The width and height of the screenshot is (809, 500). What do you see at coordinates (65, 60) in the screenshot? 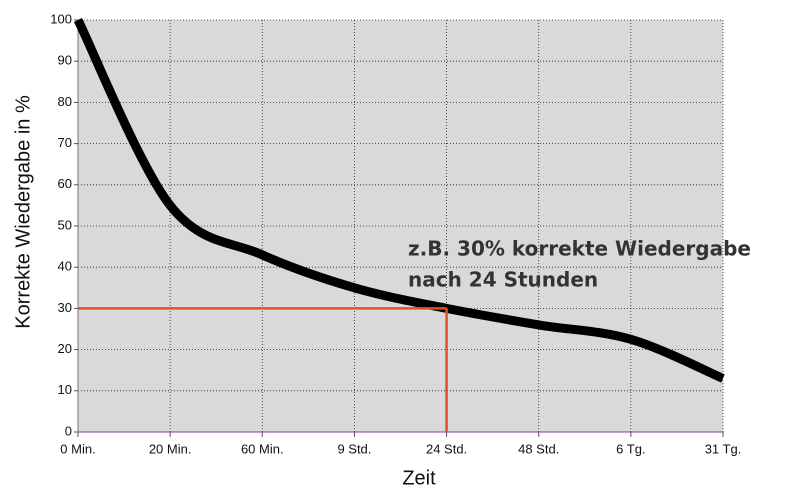
I see `y-tick-label: 90` at bounding box center [65, 60].